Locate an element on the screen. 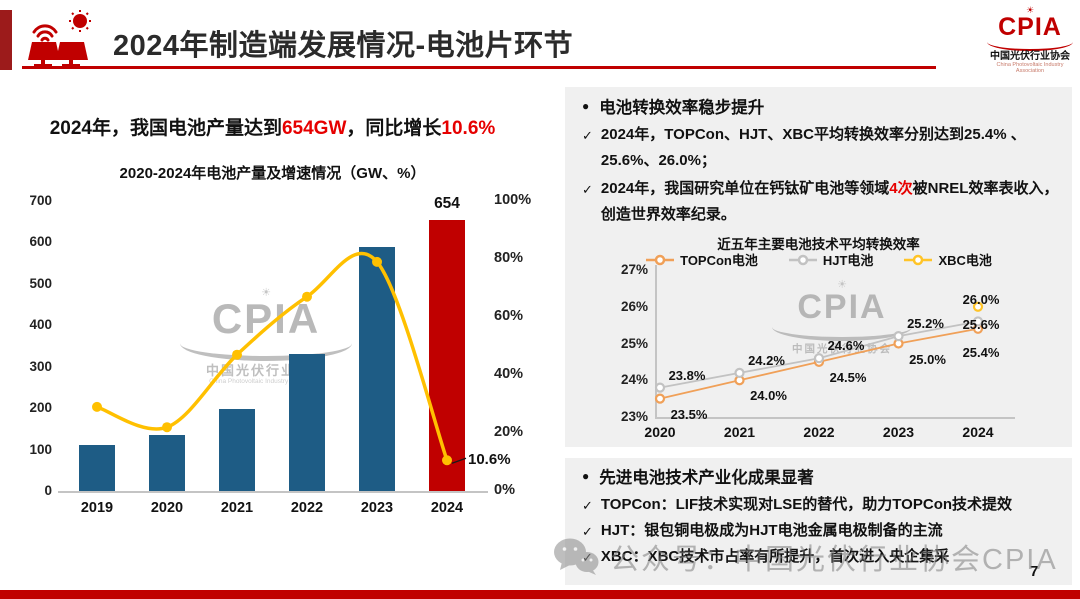 The width and height of the screenshot is (1080, 599). efficiency-chart-legend: TOPCon电池 HJT电池 XBC电池 is located at coordinates (818, 259).